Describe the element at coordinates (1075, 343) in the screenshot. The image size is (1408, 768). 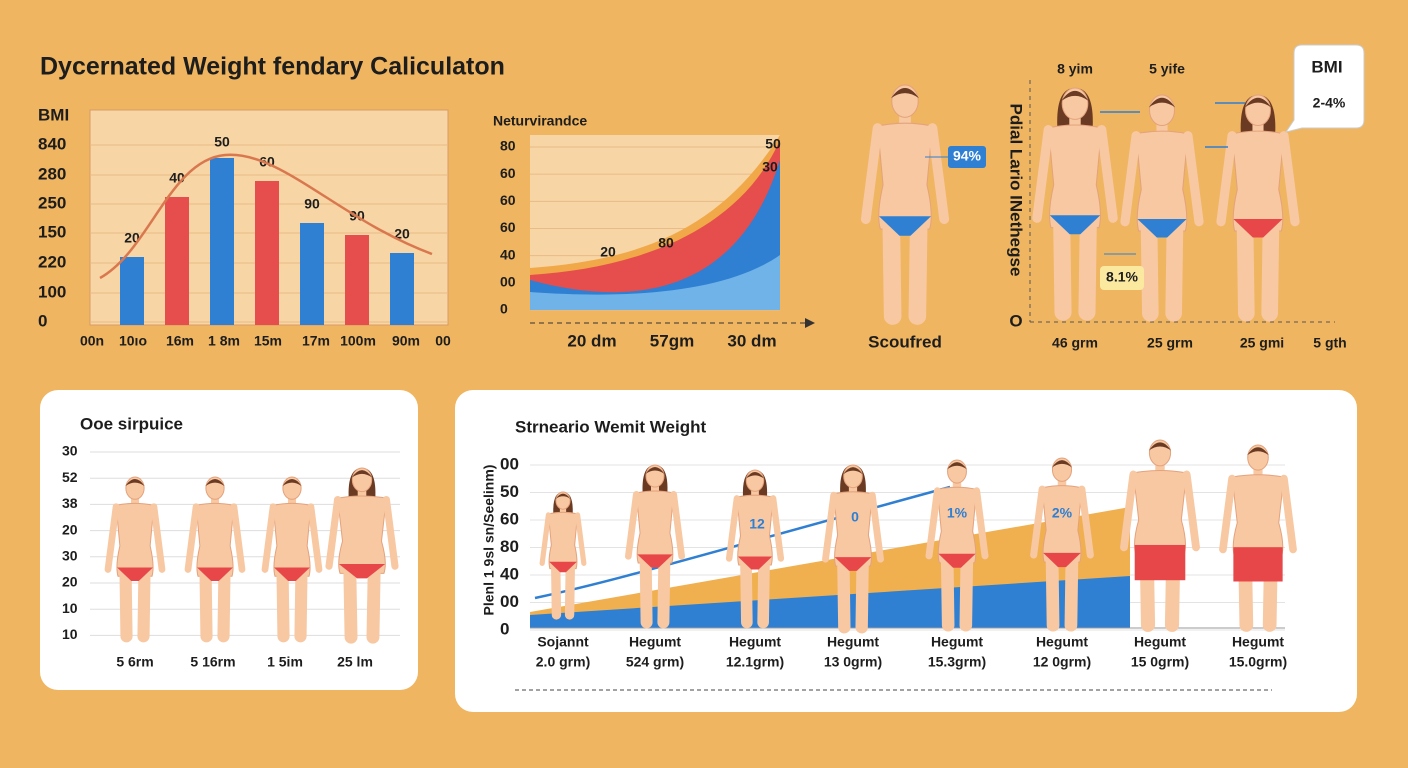
I see `label: 46 grm` at that location.